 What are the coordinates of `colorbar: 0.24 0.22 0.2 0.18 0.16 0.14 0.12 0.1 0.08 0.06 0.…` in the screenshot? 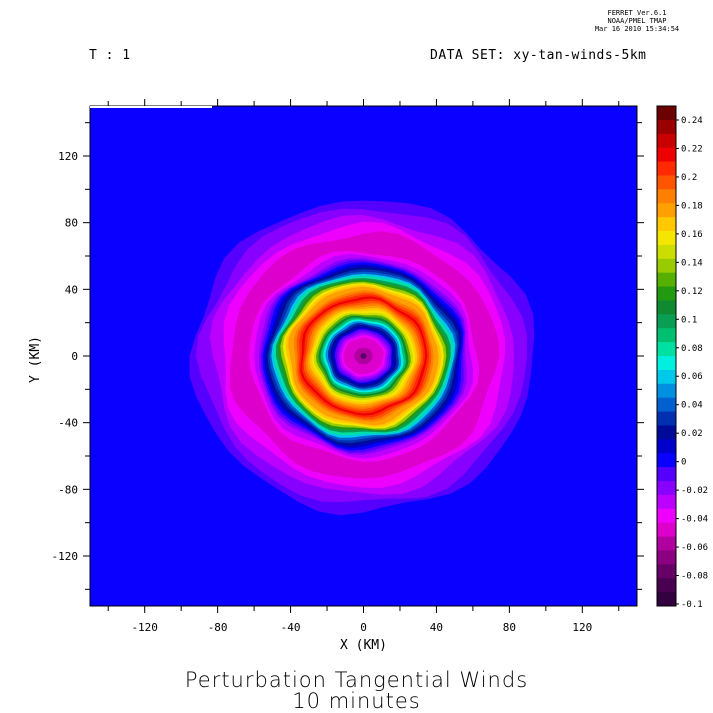 It's located at (682, 357).